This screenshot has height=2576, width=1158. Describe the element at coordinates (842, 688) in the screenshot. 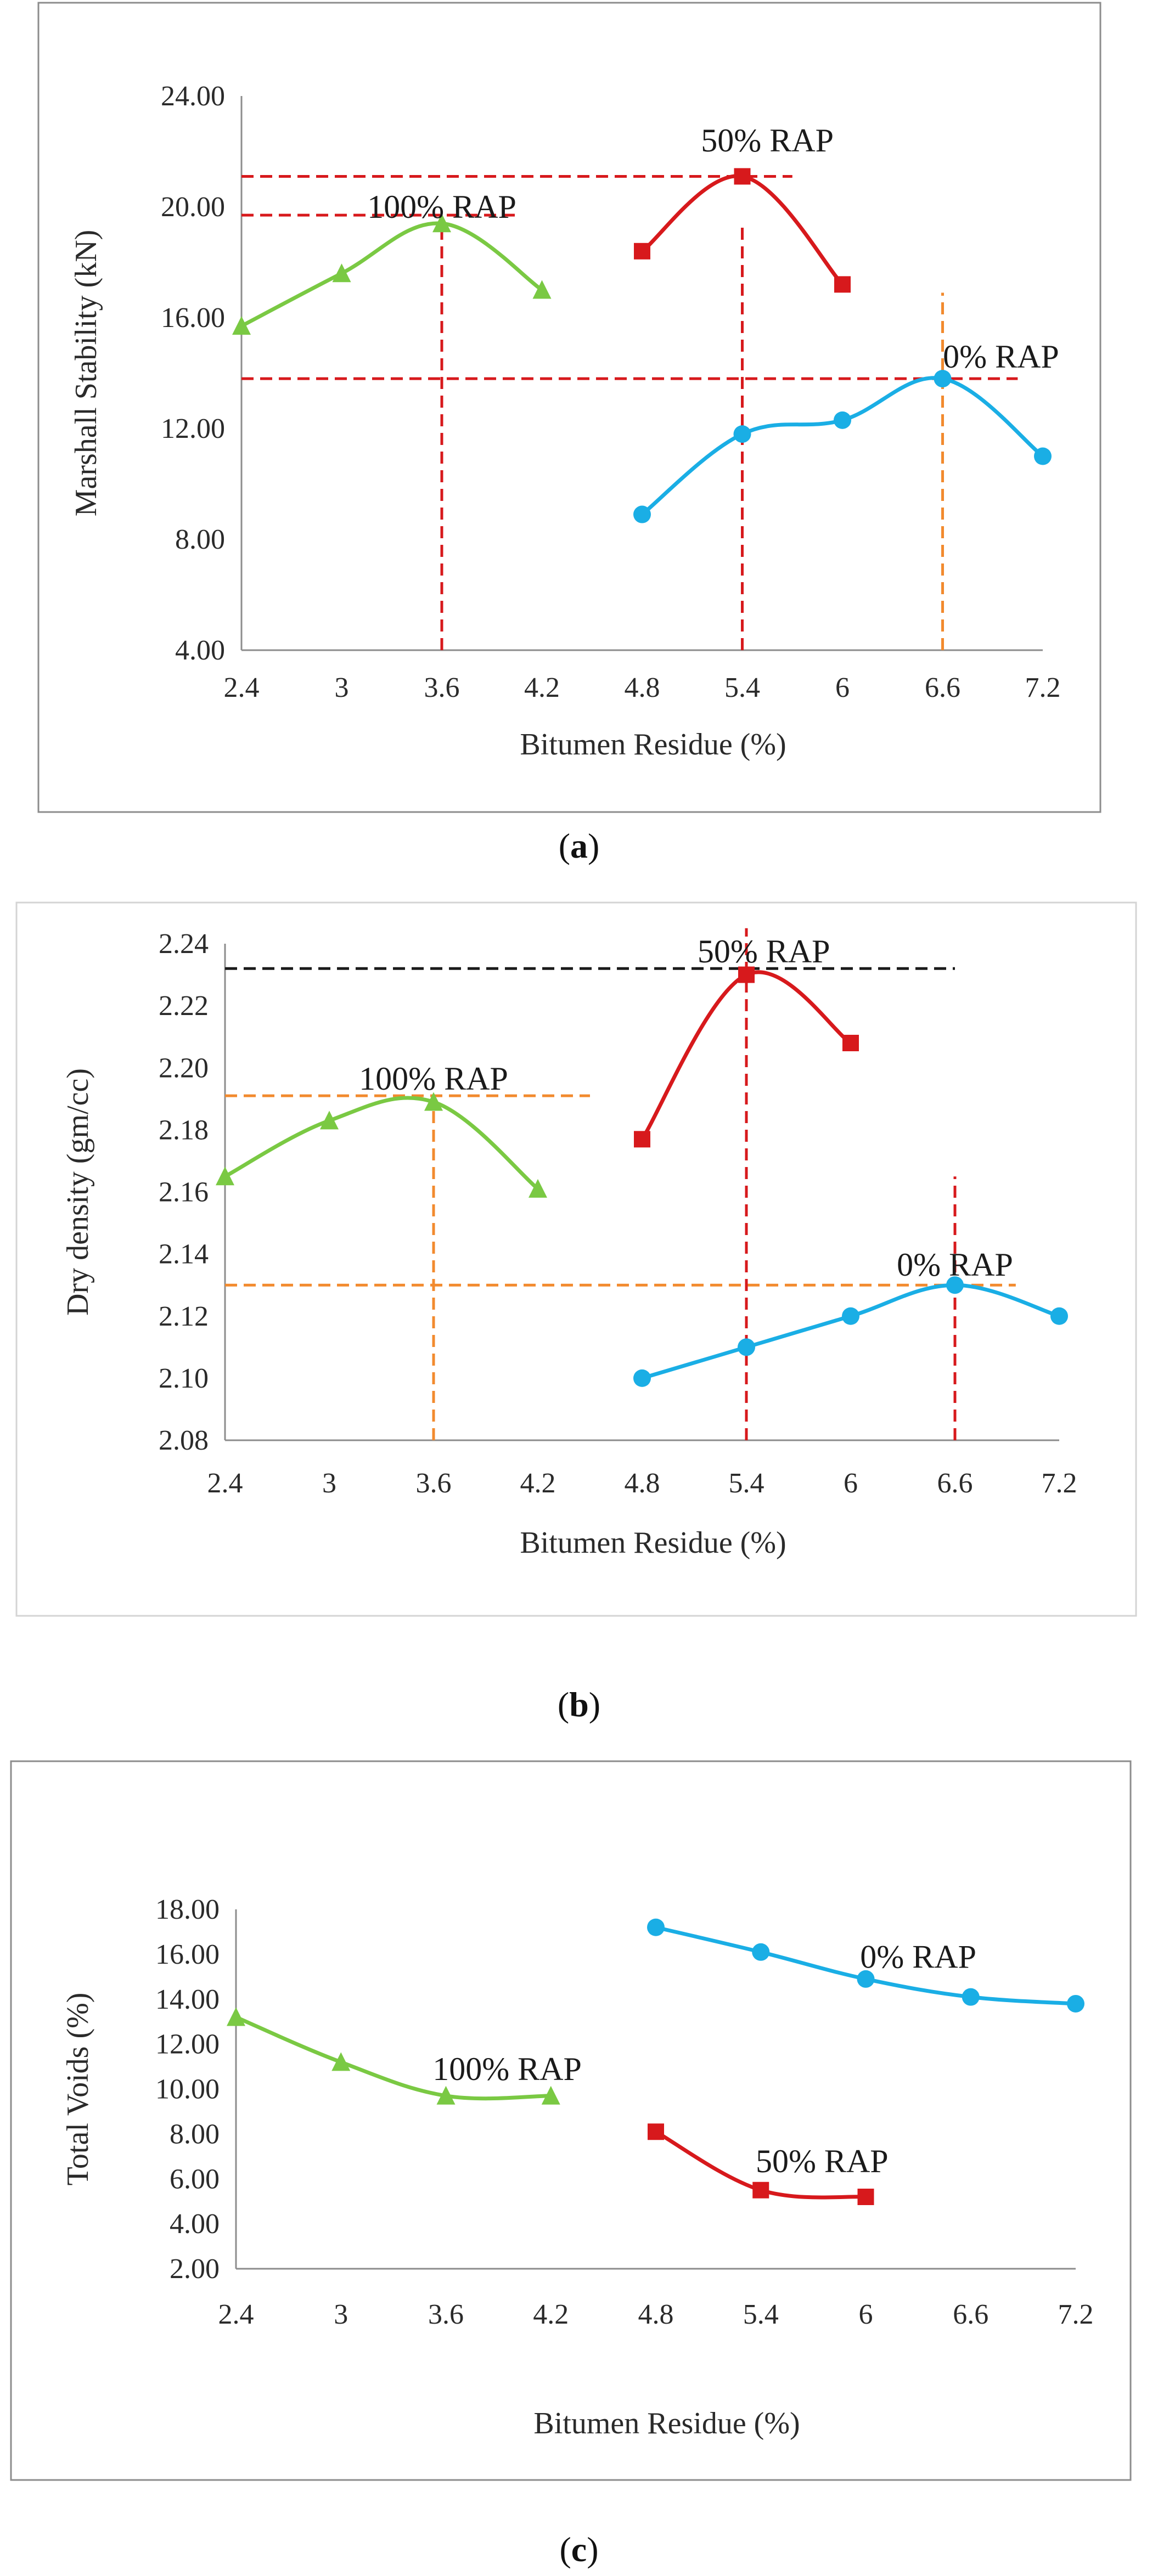

I see `chart-a-x-tick-label: 6` at that location.